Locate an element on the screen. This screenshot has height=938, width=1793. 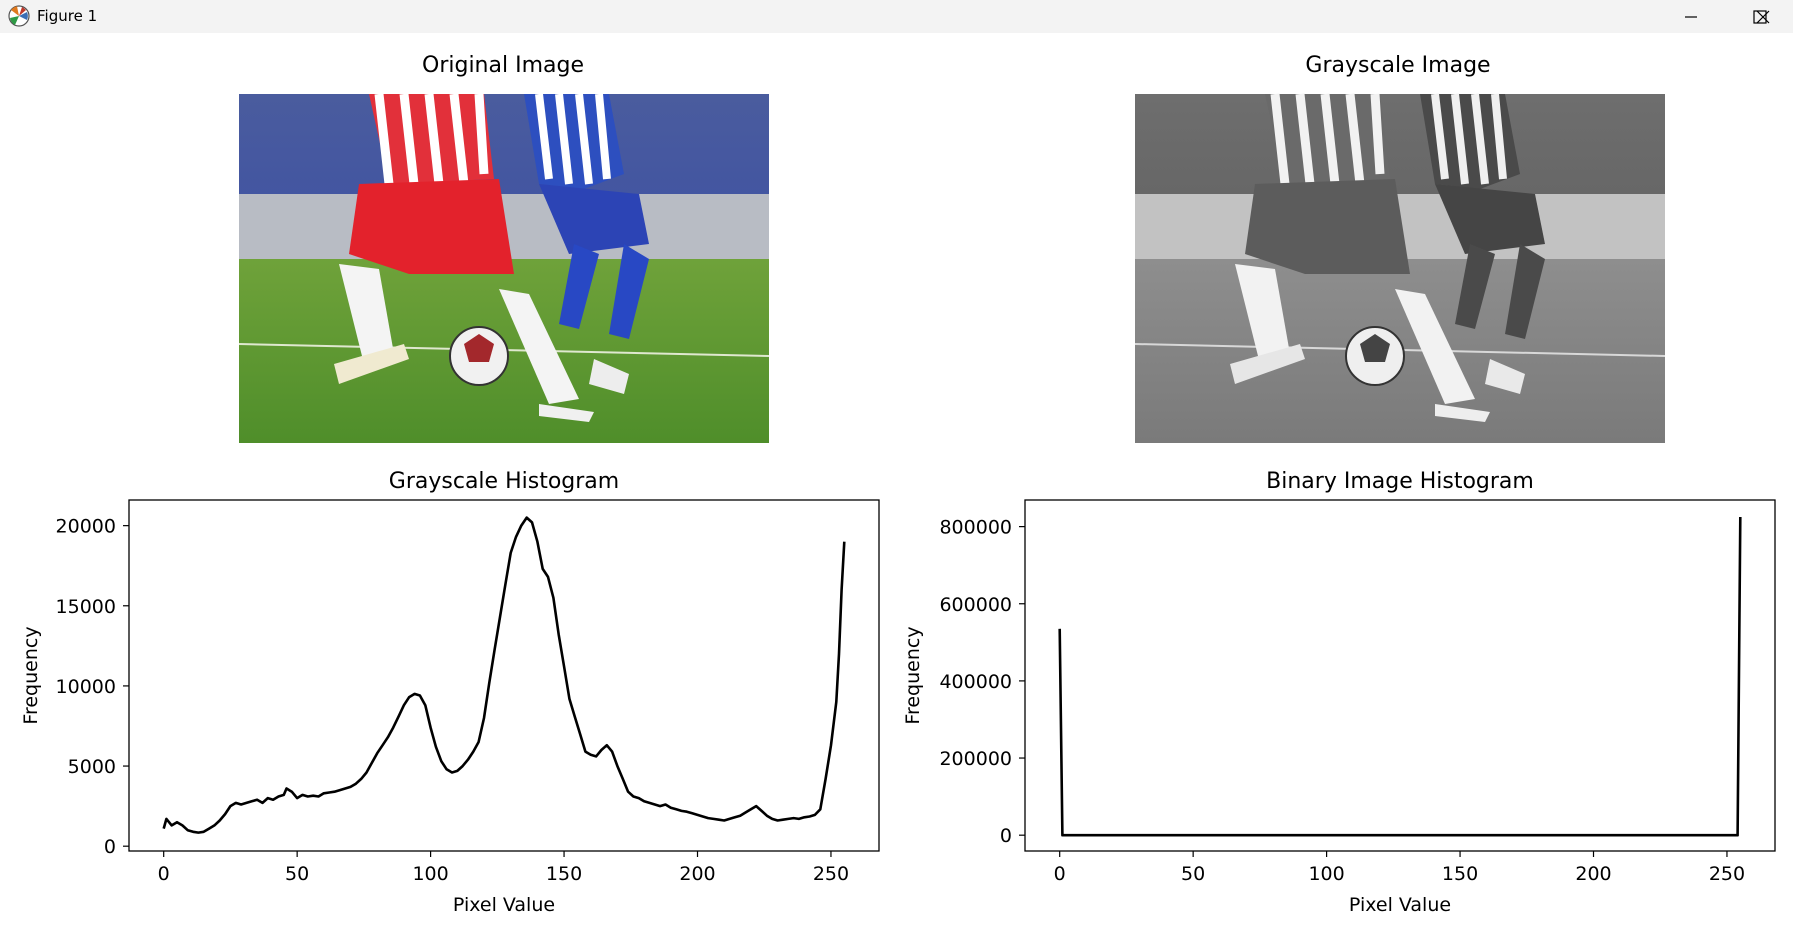
gray-xtick-label: 100 is located at coordinates (430, 874).